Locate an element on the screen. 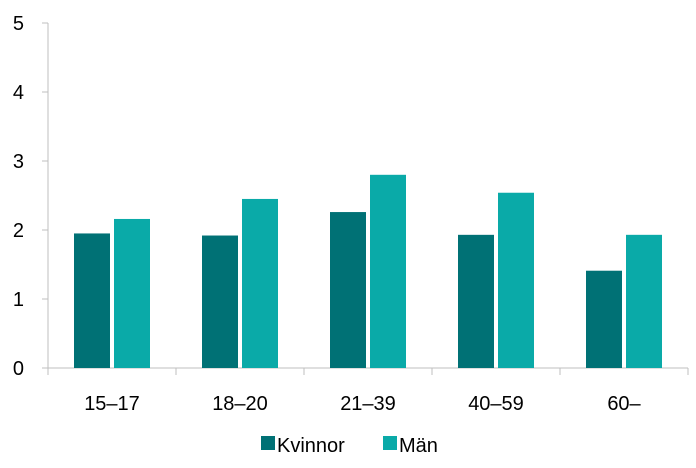  x-tick-label: 18–20 is located at coordinates (240, 404).